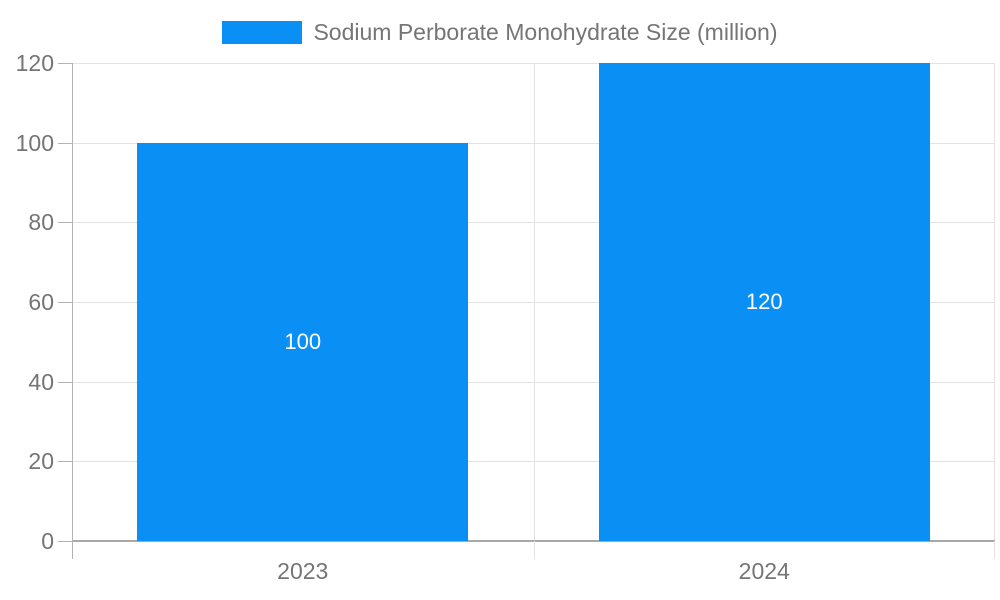 The width and height of the screenshot is (1000, 600). What do you see at coordinates (262, 32) in the screenshot?
I see `legend-swatch` at bounding box center [262, 32].